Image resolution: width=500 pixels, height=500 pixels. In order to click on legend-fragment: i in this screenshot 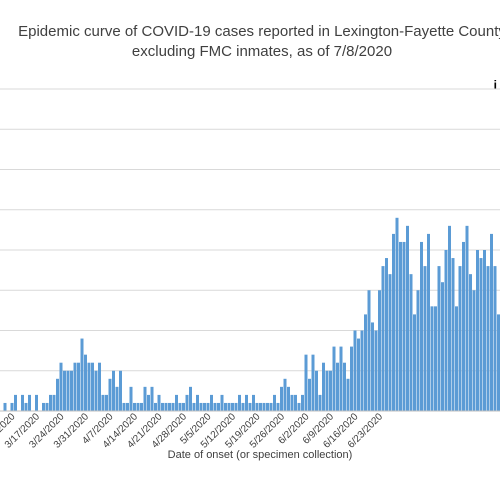, I will do `click(495, 85)`.